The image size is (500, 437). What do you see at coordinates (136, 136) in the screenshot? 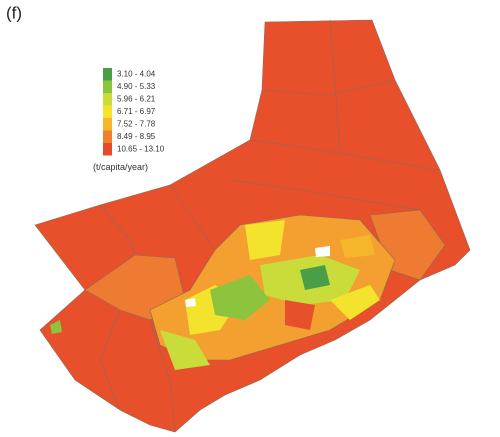
I see `legend-label: 8.49 - 8.95` at bounding box center [136, 136].